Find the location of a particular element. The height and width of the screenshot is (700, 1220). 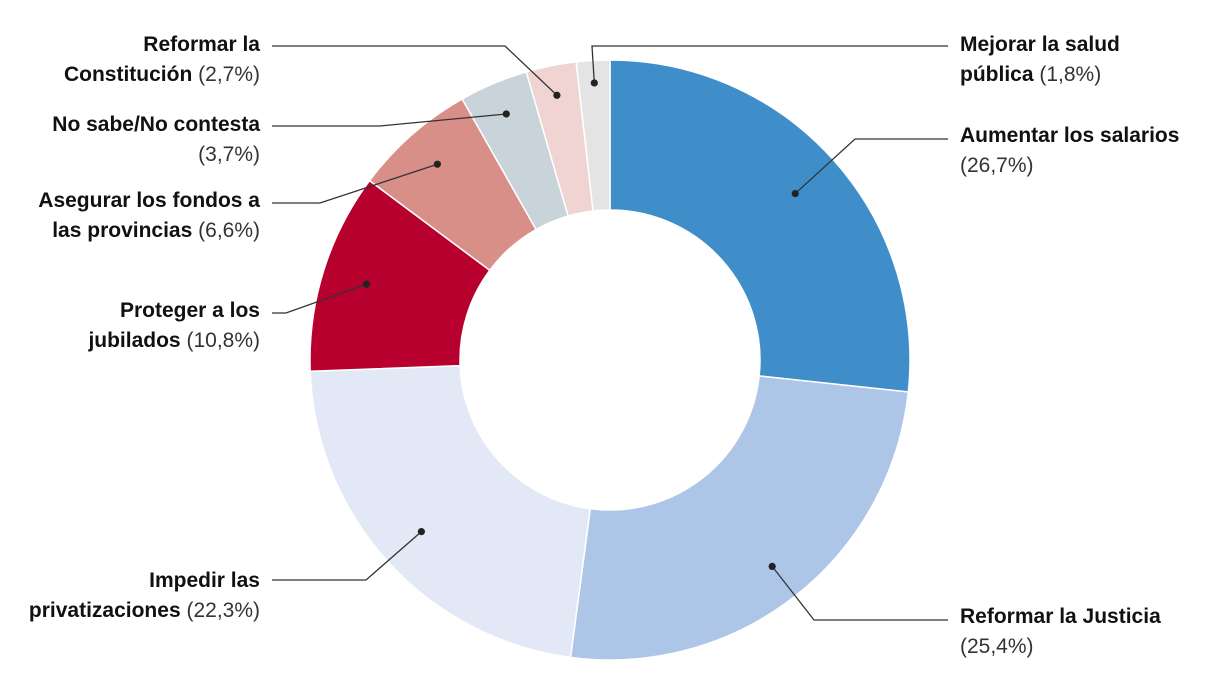

slice-name: las provincias is located at coordinates (122, 230).